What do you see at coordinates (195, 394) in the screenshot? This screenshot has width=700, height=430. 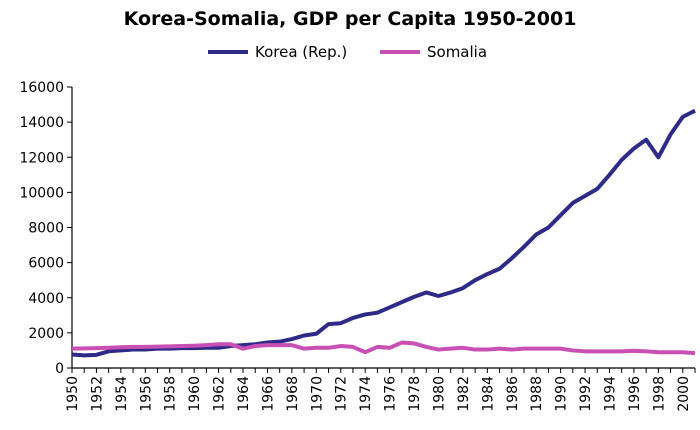 I see `x-tick-label: 1960` at bounding box center [195, 394].